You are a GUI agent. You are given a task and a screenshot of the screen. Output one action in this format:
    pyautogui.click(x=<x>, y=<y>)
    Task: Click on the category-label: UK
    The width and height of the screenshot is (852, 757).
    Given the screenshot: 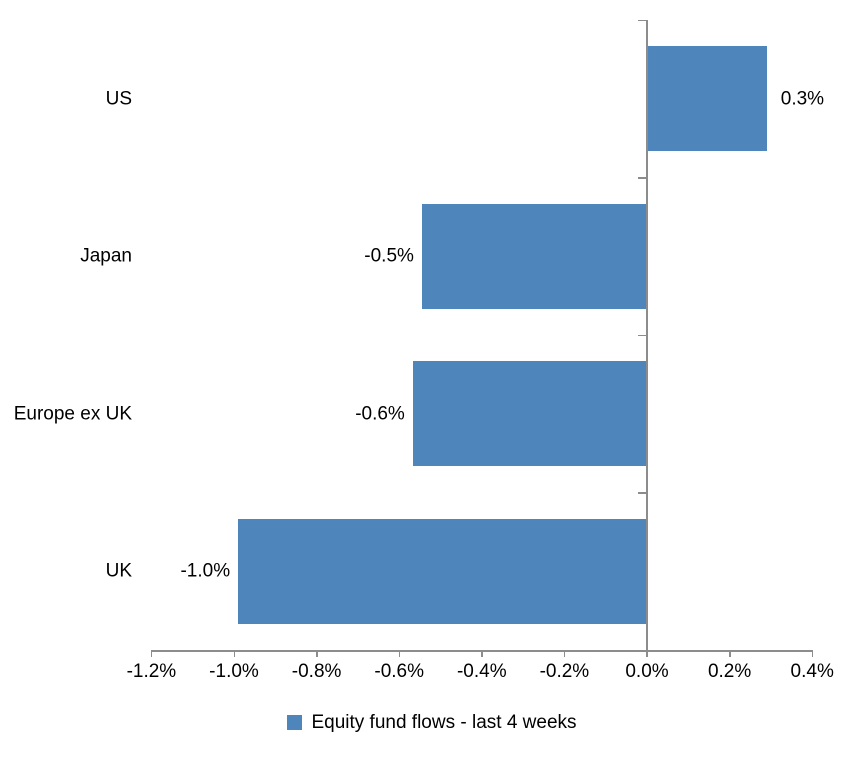 What is the action you would take?
    pyautogui.click(x=118, y=571)
    